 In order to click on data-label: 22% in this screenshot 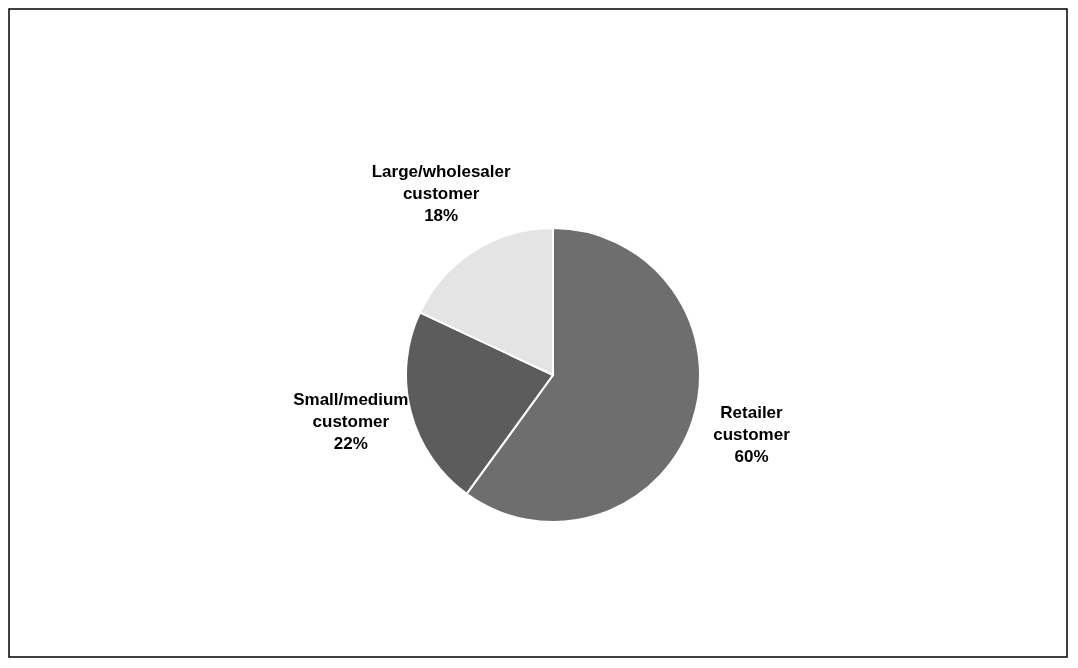, I will do `click(350, 443)`.